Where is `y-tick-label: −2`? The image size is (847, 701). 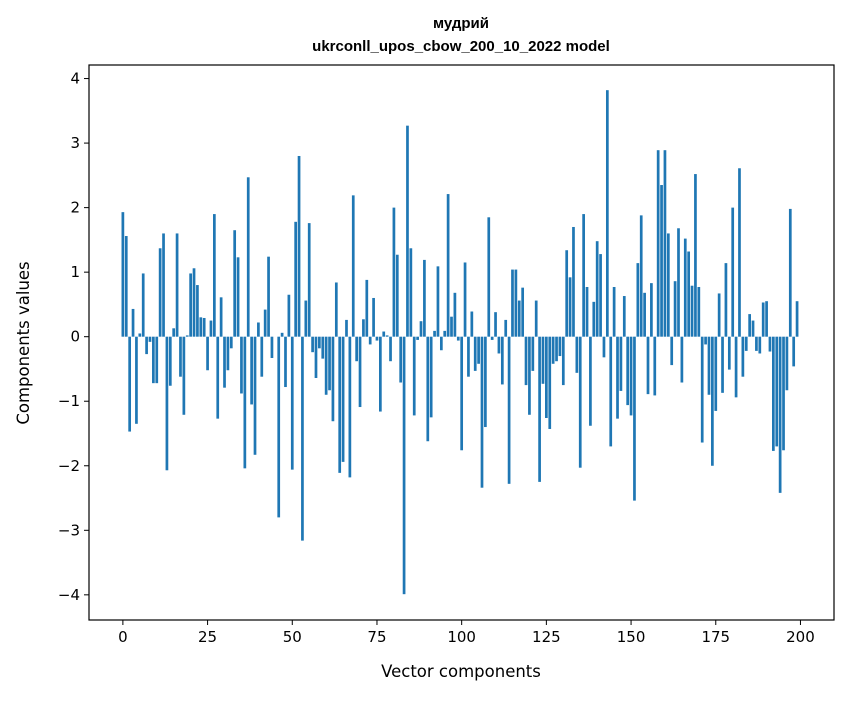
y-tick-label: −2 is located at coordinates (69, 466).